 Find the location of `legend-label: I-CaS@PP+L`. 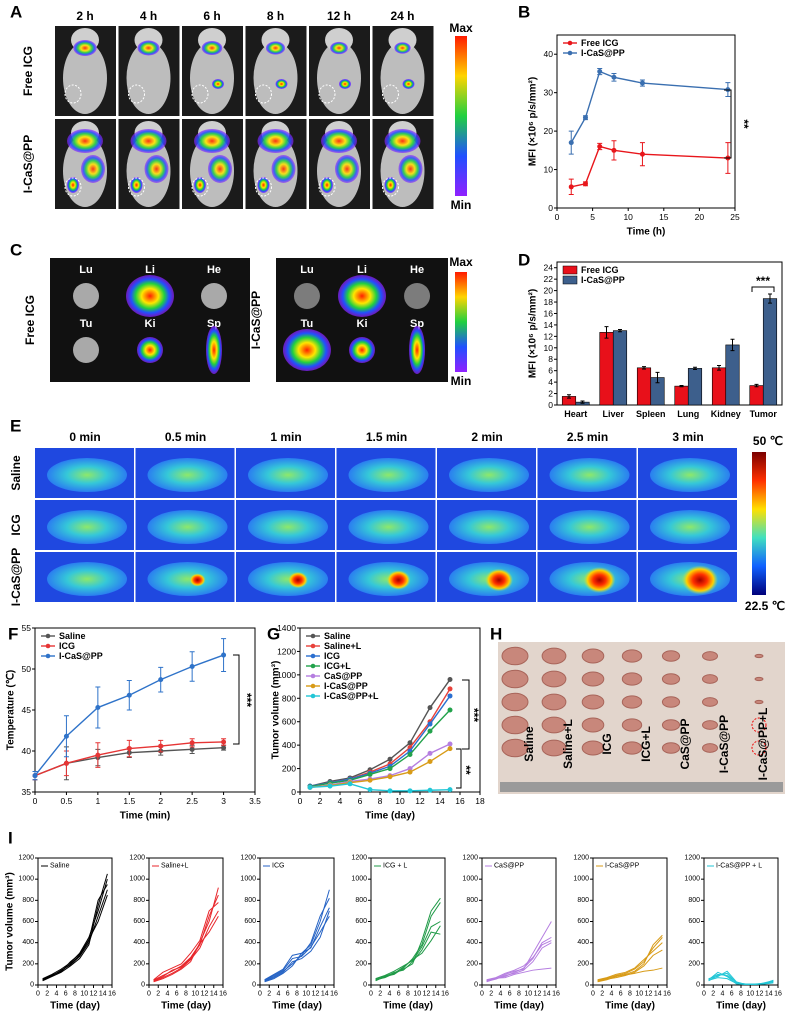

legend-label: I-CaS@PP+L is located at coordinates (351, 696).